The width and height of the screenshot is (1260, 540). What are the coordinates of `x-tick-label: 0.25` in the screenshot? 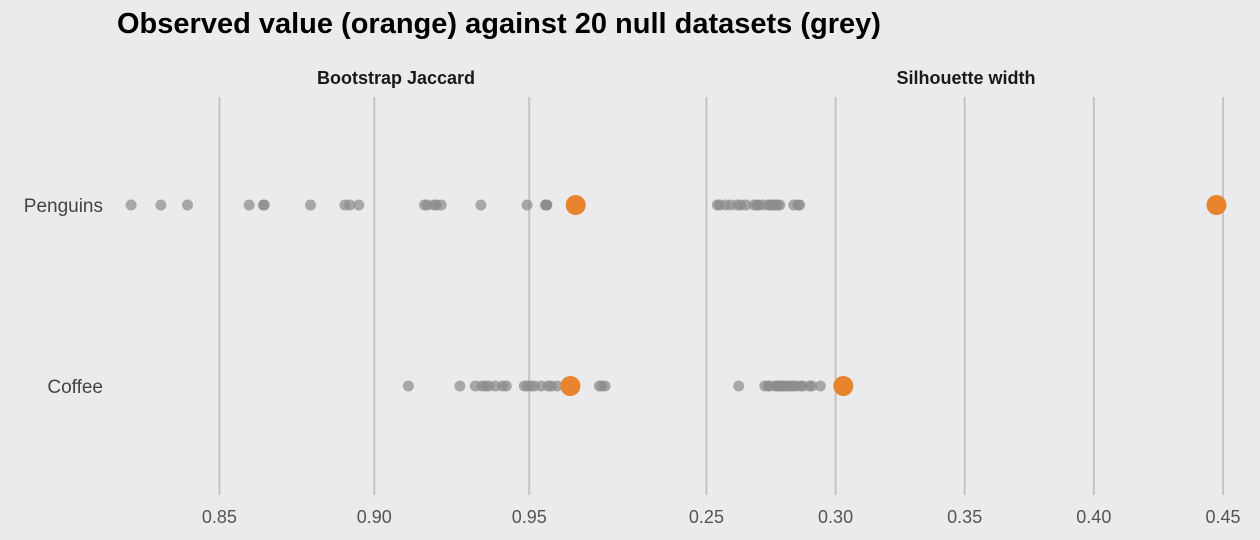 It's located at (706, 517).